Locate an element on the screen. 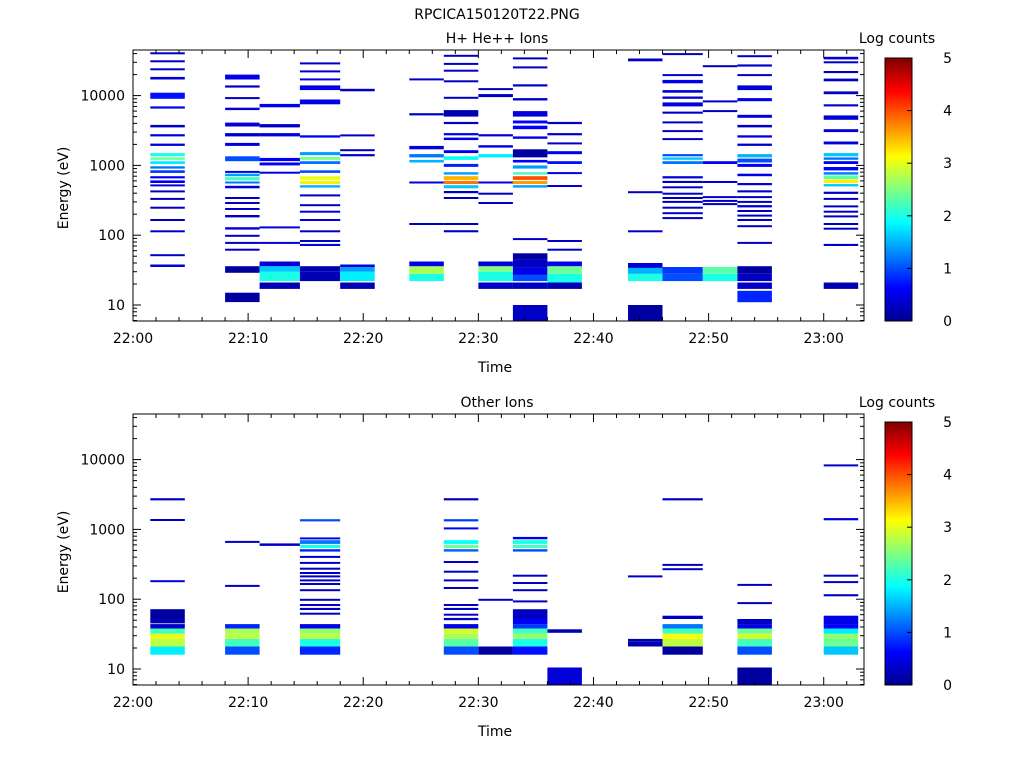 The image size is (1024, 773). colorbar-tick-label: 2 is located at coordinates (947, 581).